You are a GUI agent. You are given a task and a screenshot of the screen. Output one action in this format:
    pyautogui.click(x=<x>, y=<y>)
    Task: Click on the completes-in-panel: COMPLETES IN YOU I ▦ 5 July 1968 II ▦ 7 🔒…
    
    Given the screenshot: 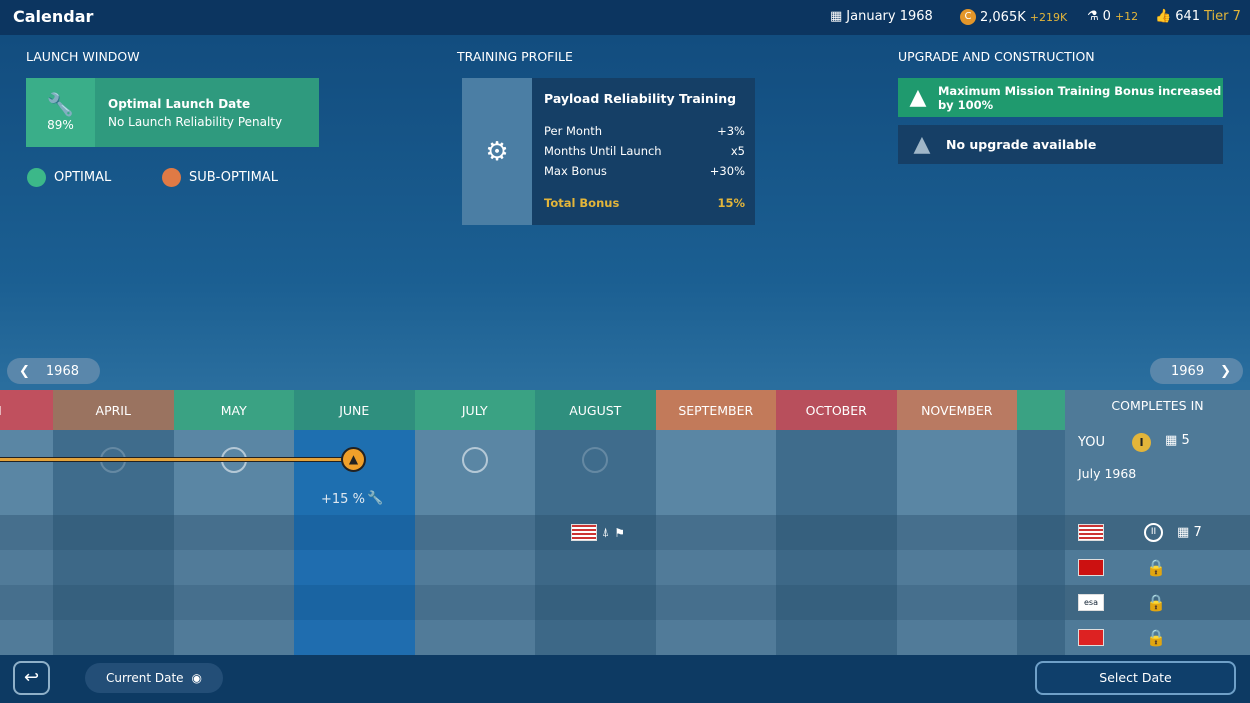 What is the action you would take?
    pyautogui.click(x=1157, y=522)
    